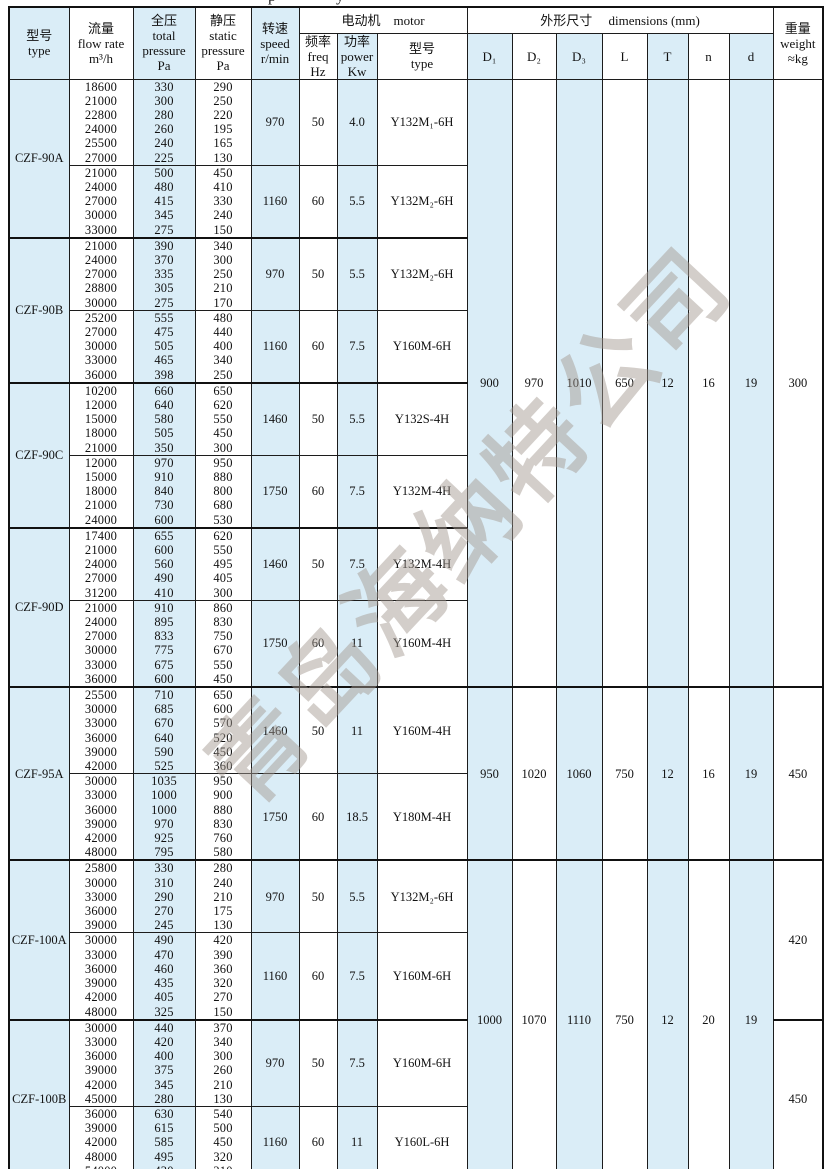  Describe the element at coordinates (357, 122) in the screenshot. I see `power-cell: 4.0` at that location.